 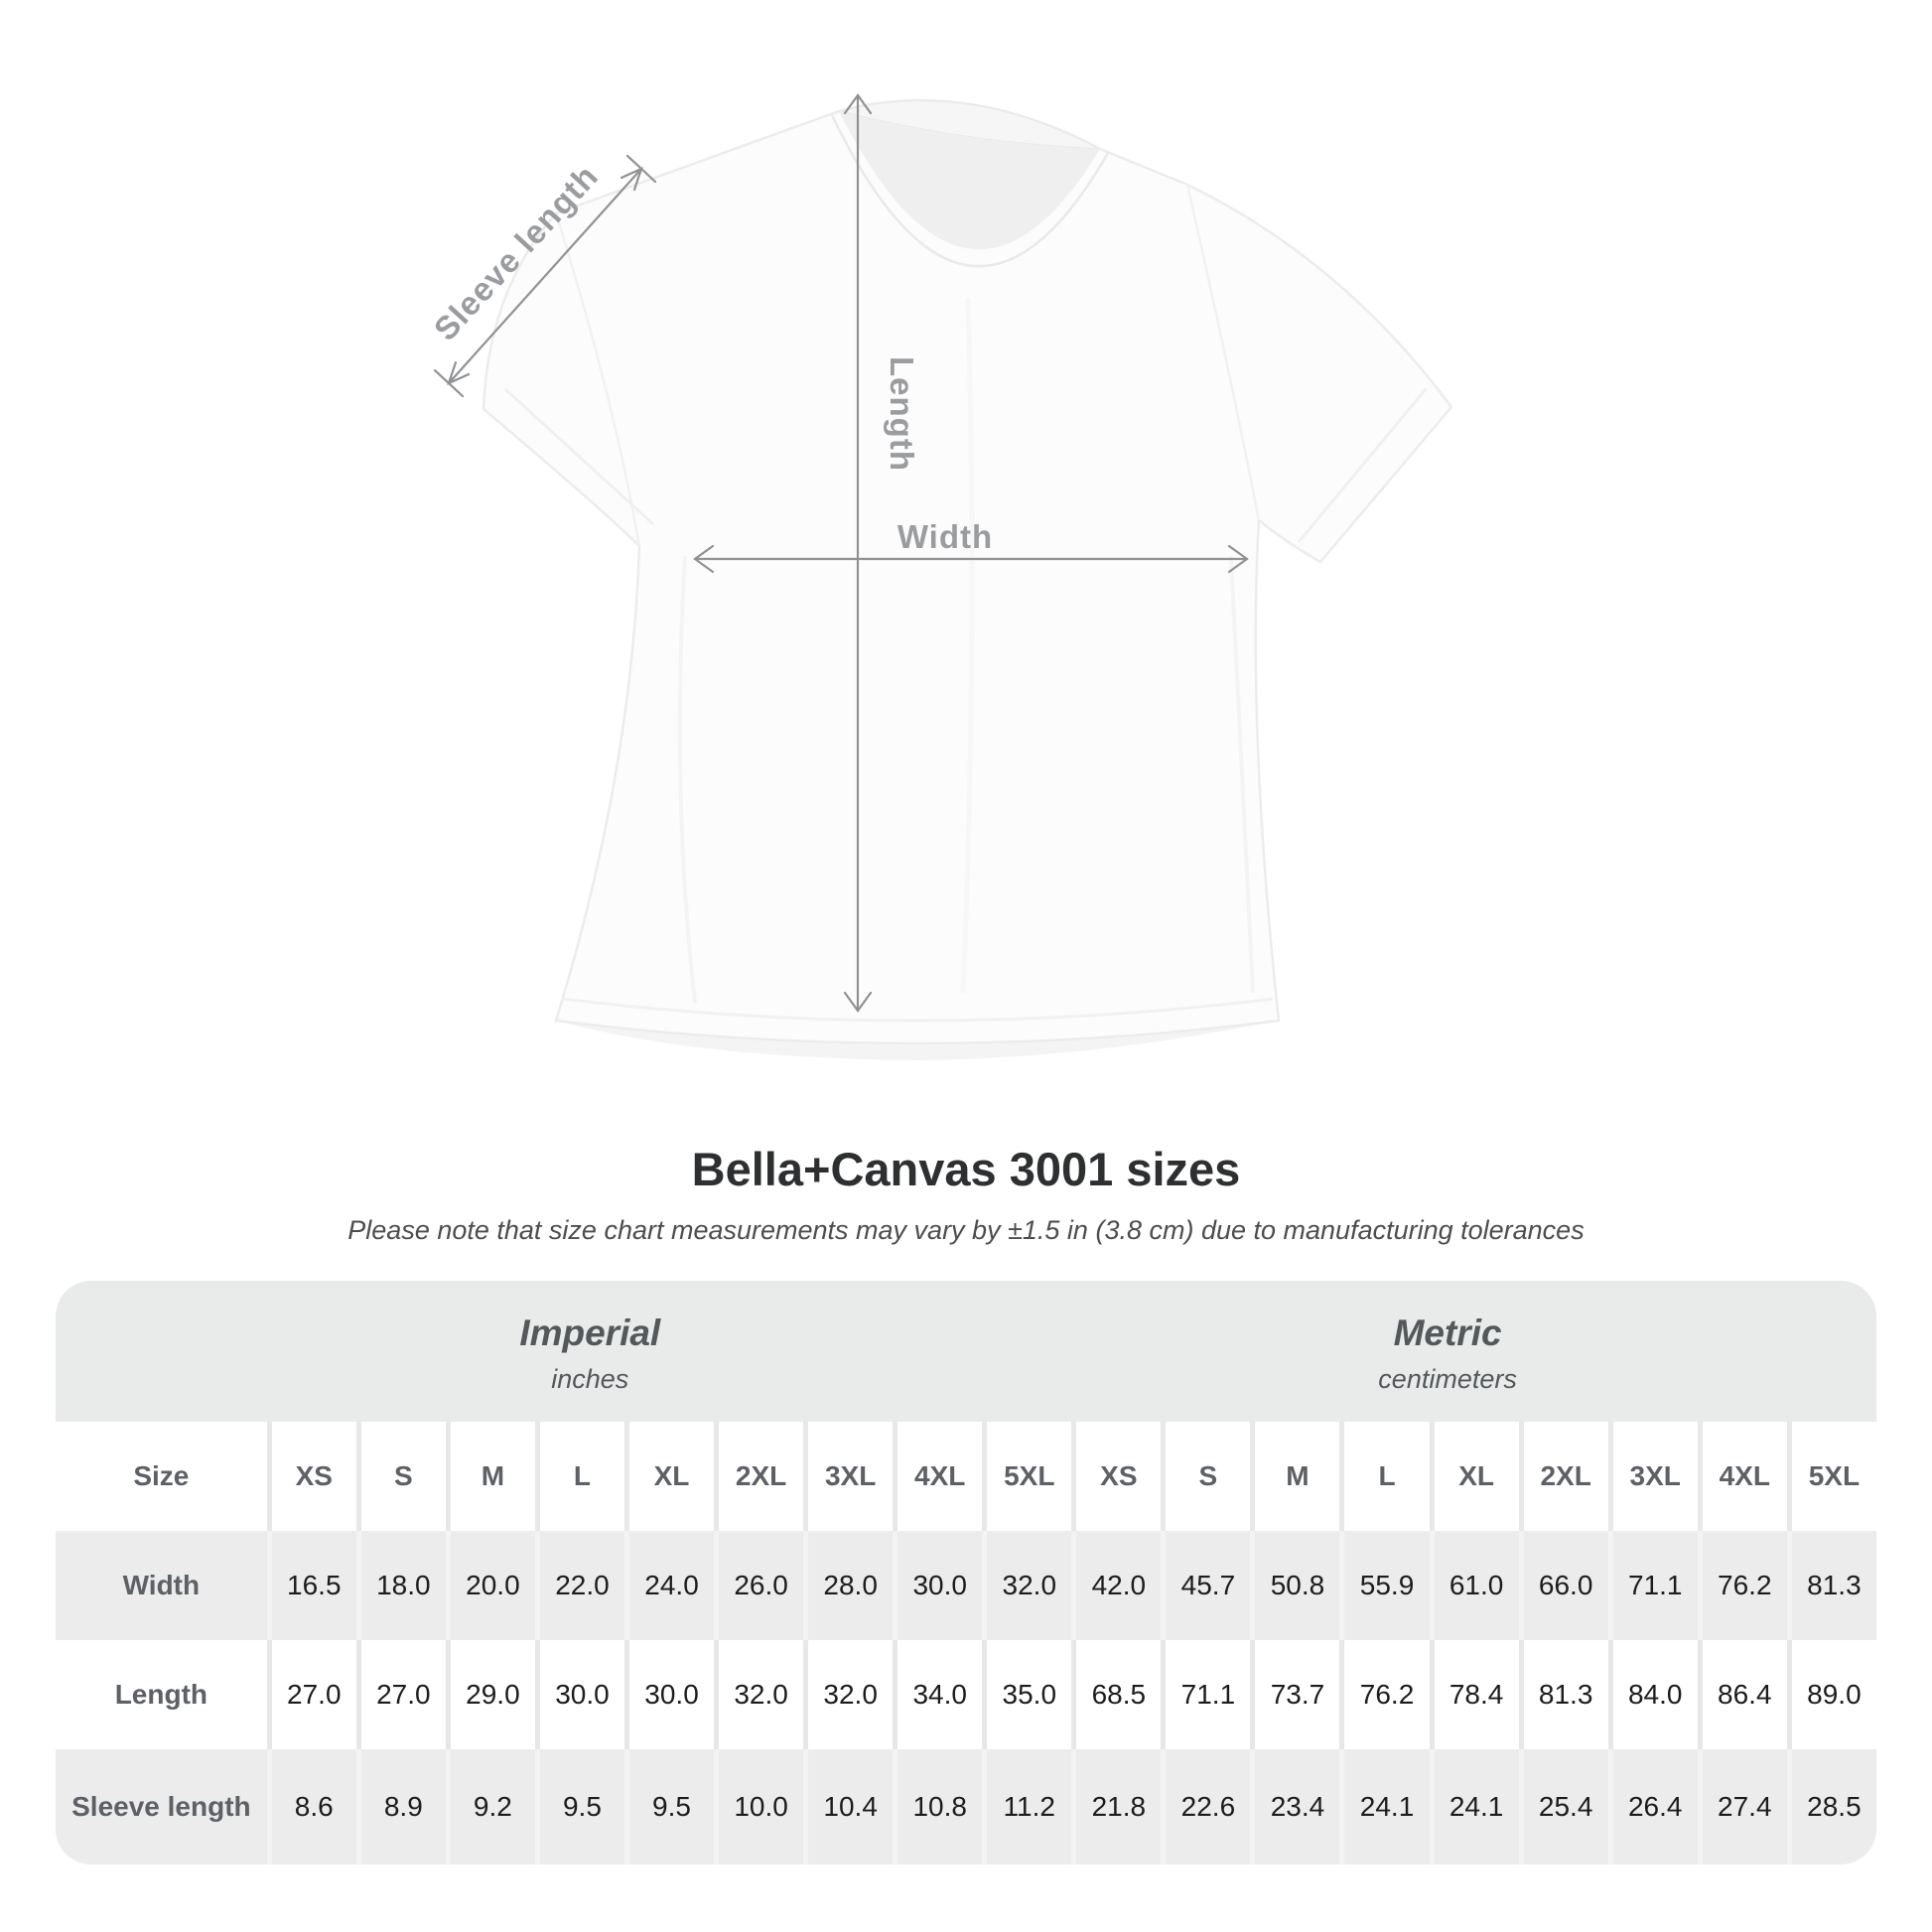 What do you see at coordinates (161, 1586) in the screenshot?
I see `row-label: Width` at bounding box center [161, 1586].